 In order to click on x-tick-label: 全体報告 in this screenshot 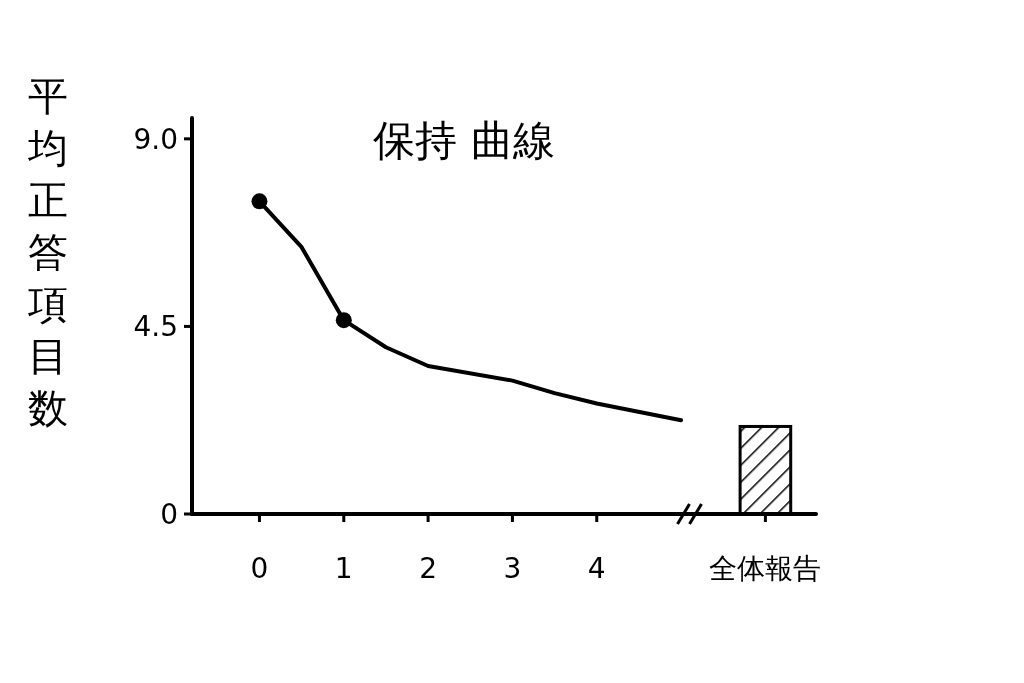, I will do `click(765, 568)`.